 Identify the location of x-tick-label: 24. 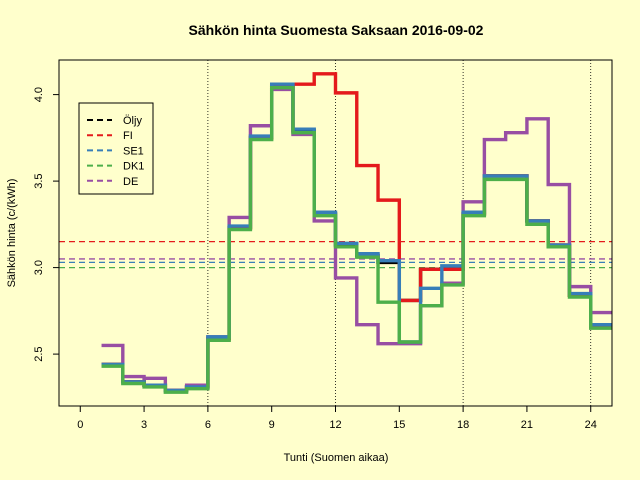
(591, 425).